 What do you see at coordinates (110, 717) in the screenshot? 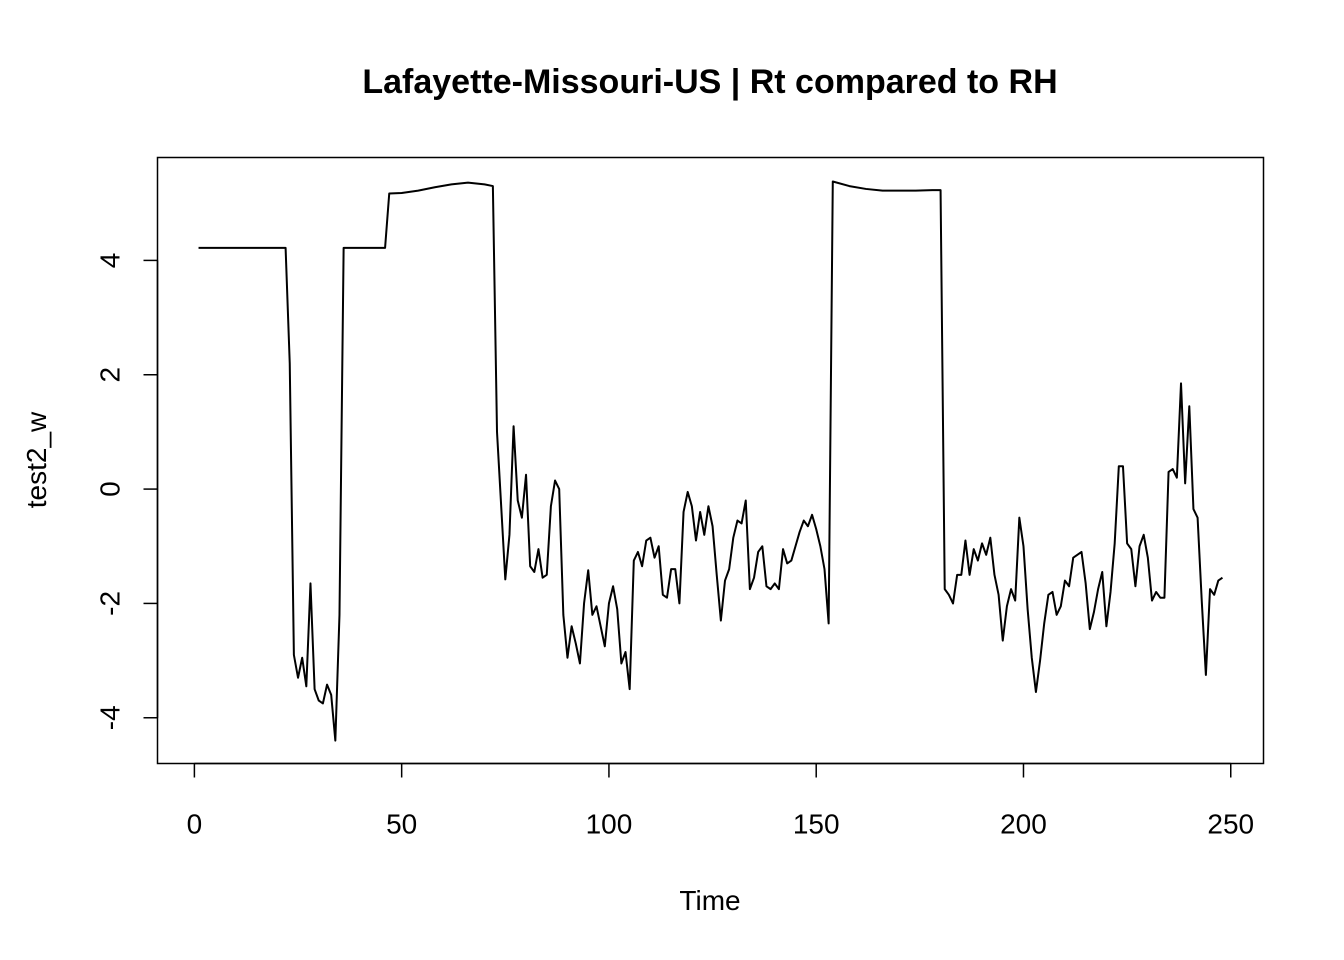
I see `y-tick-label: -4` at bounding box center [110, 717].